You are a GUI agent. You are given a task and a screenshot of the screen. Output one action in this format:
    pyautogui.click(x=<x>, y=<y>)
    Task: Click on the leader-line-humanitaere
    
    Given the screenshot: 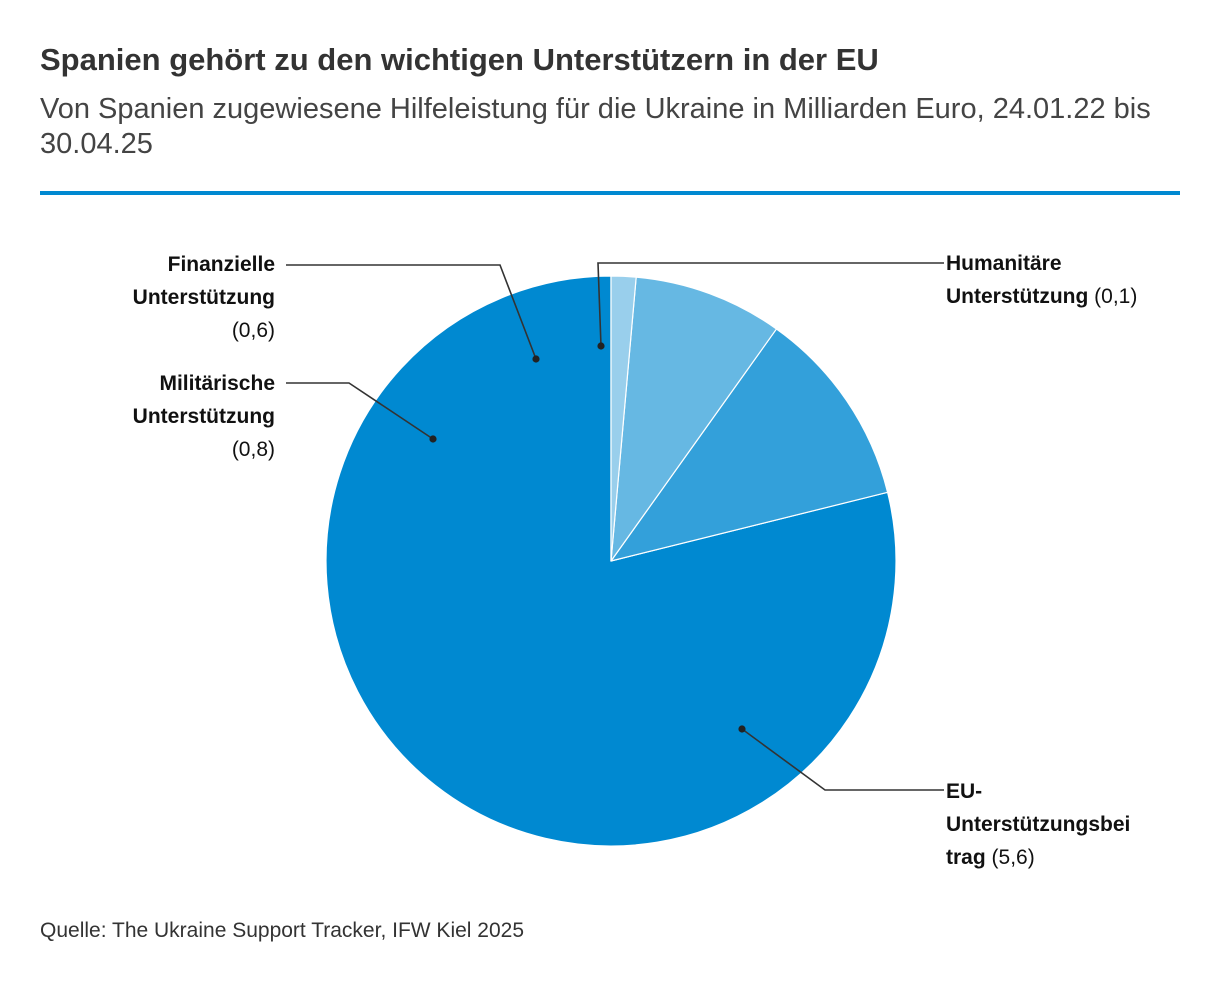 What is the action you would take?
    pyautogui.click(x=770, y=304)
    